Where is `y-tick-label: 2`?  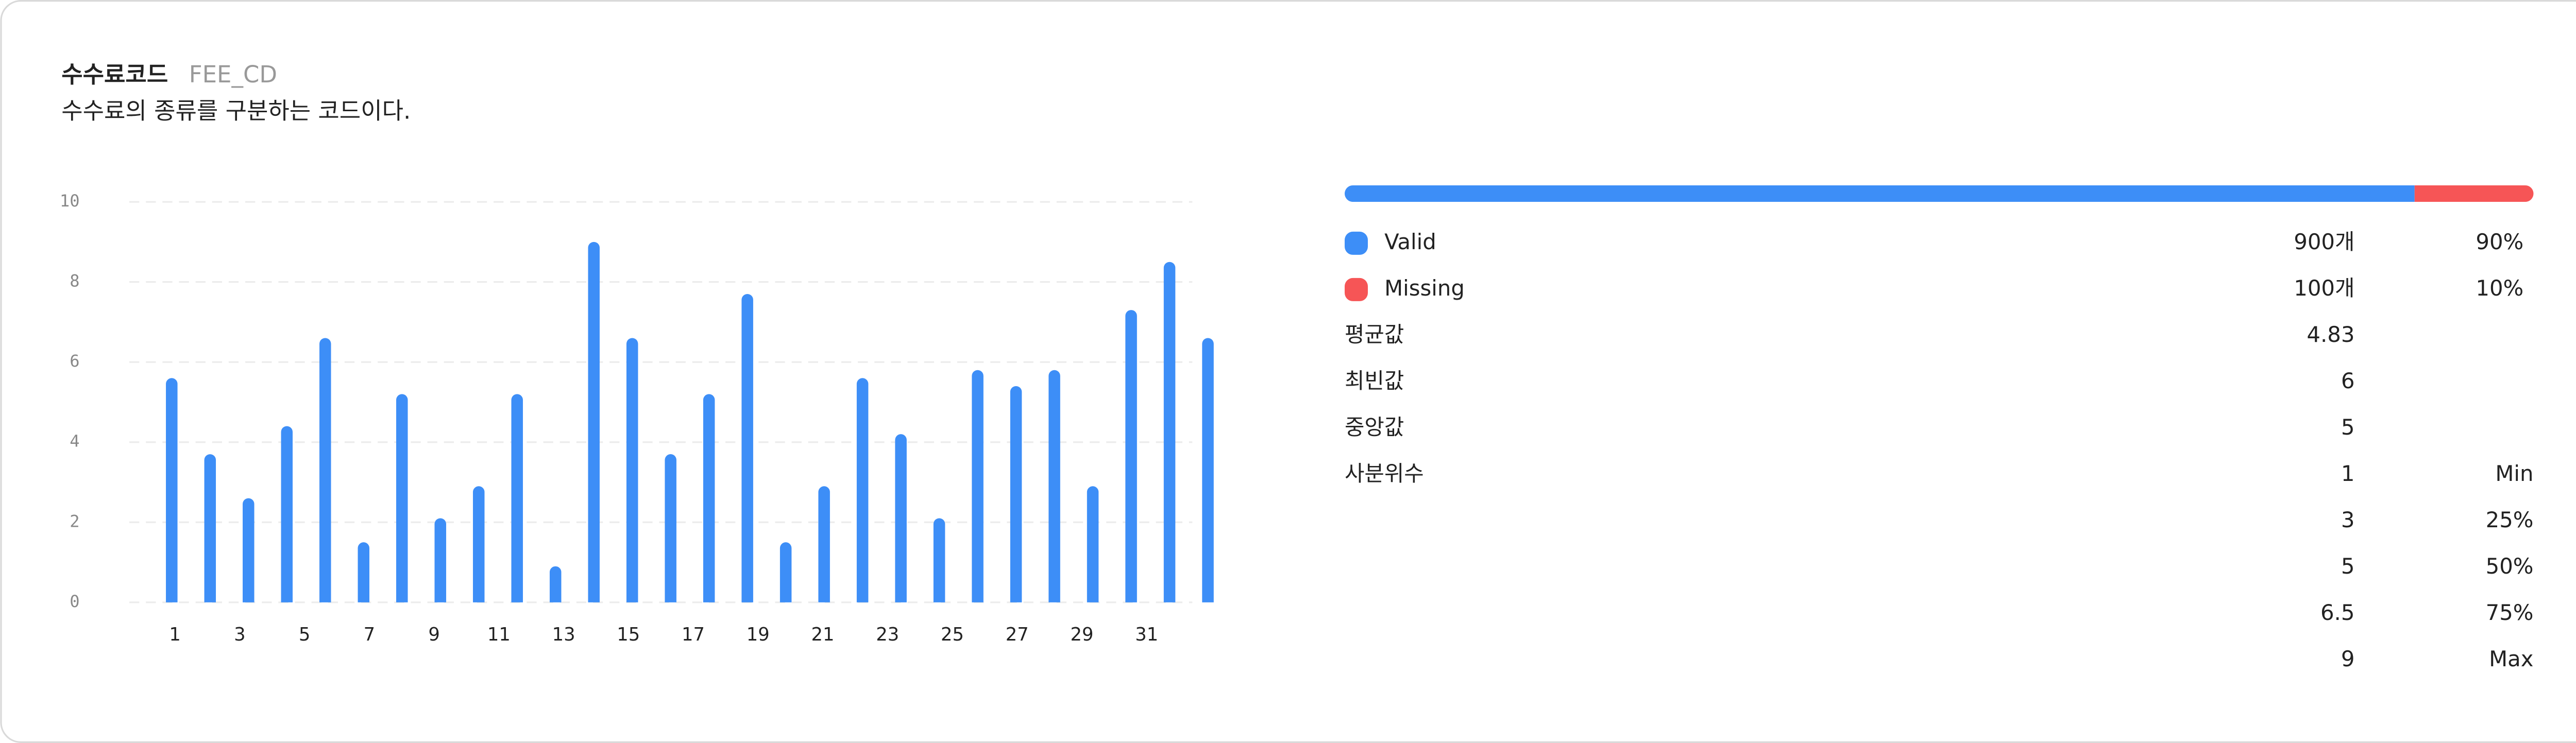 y-tick-label: 2 is located at coordinates (74, 521).